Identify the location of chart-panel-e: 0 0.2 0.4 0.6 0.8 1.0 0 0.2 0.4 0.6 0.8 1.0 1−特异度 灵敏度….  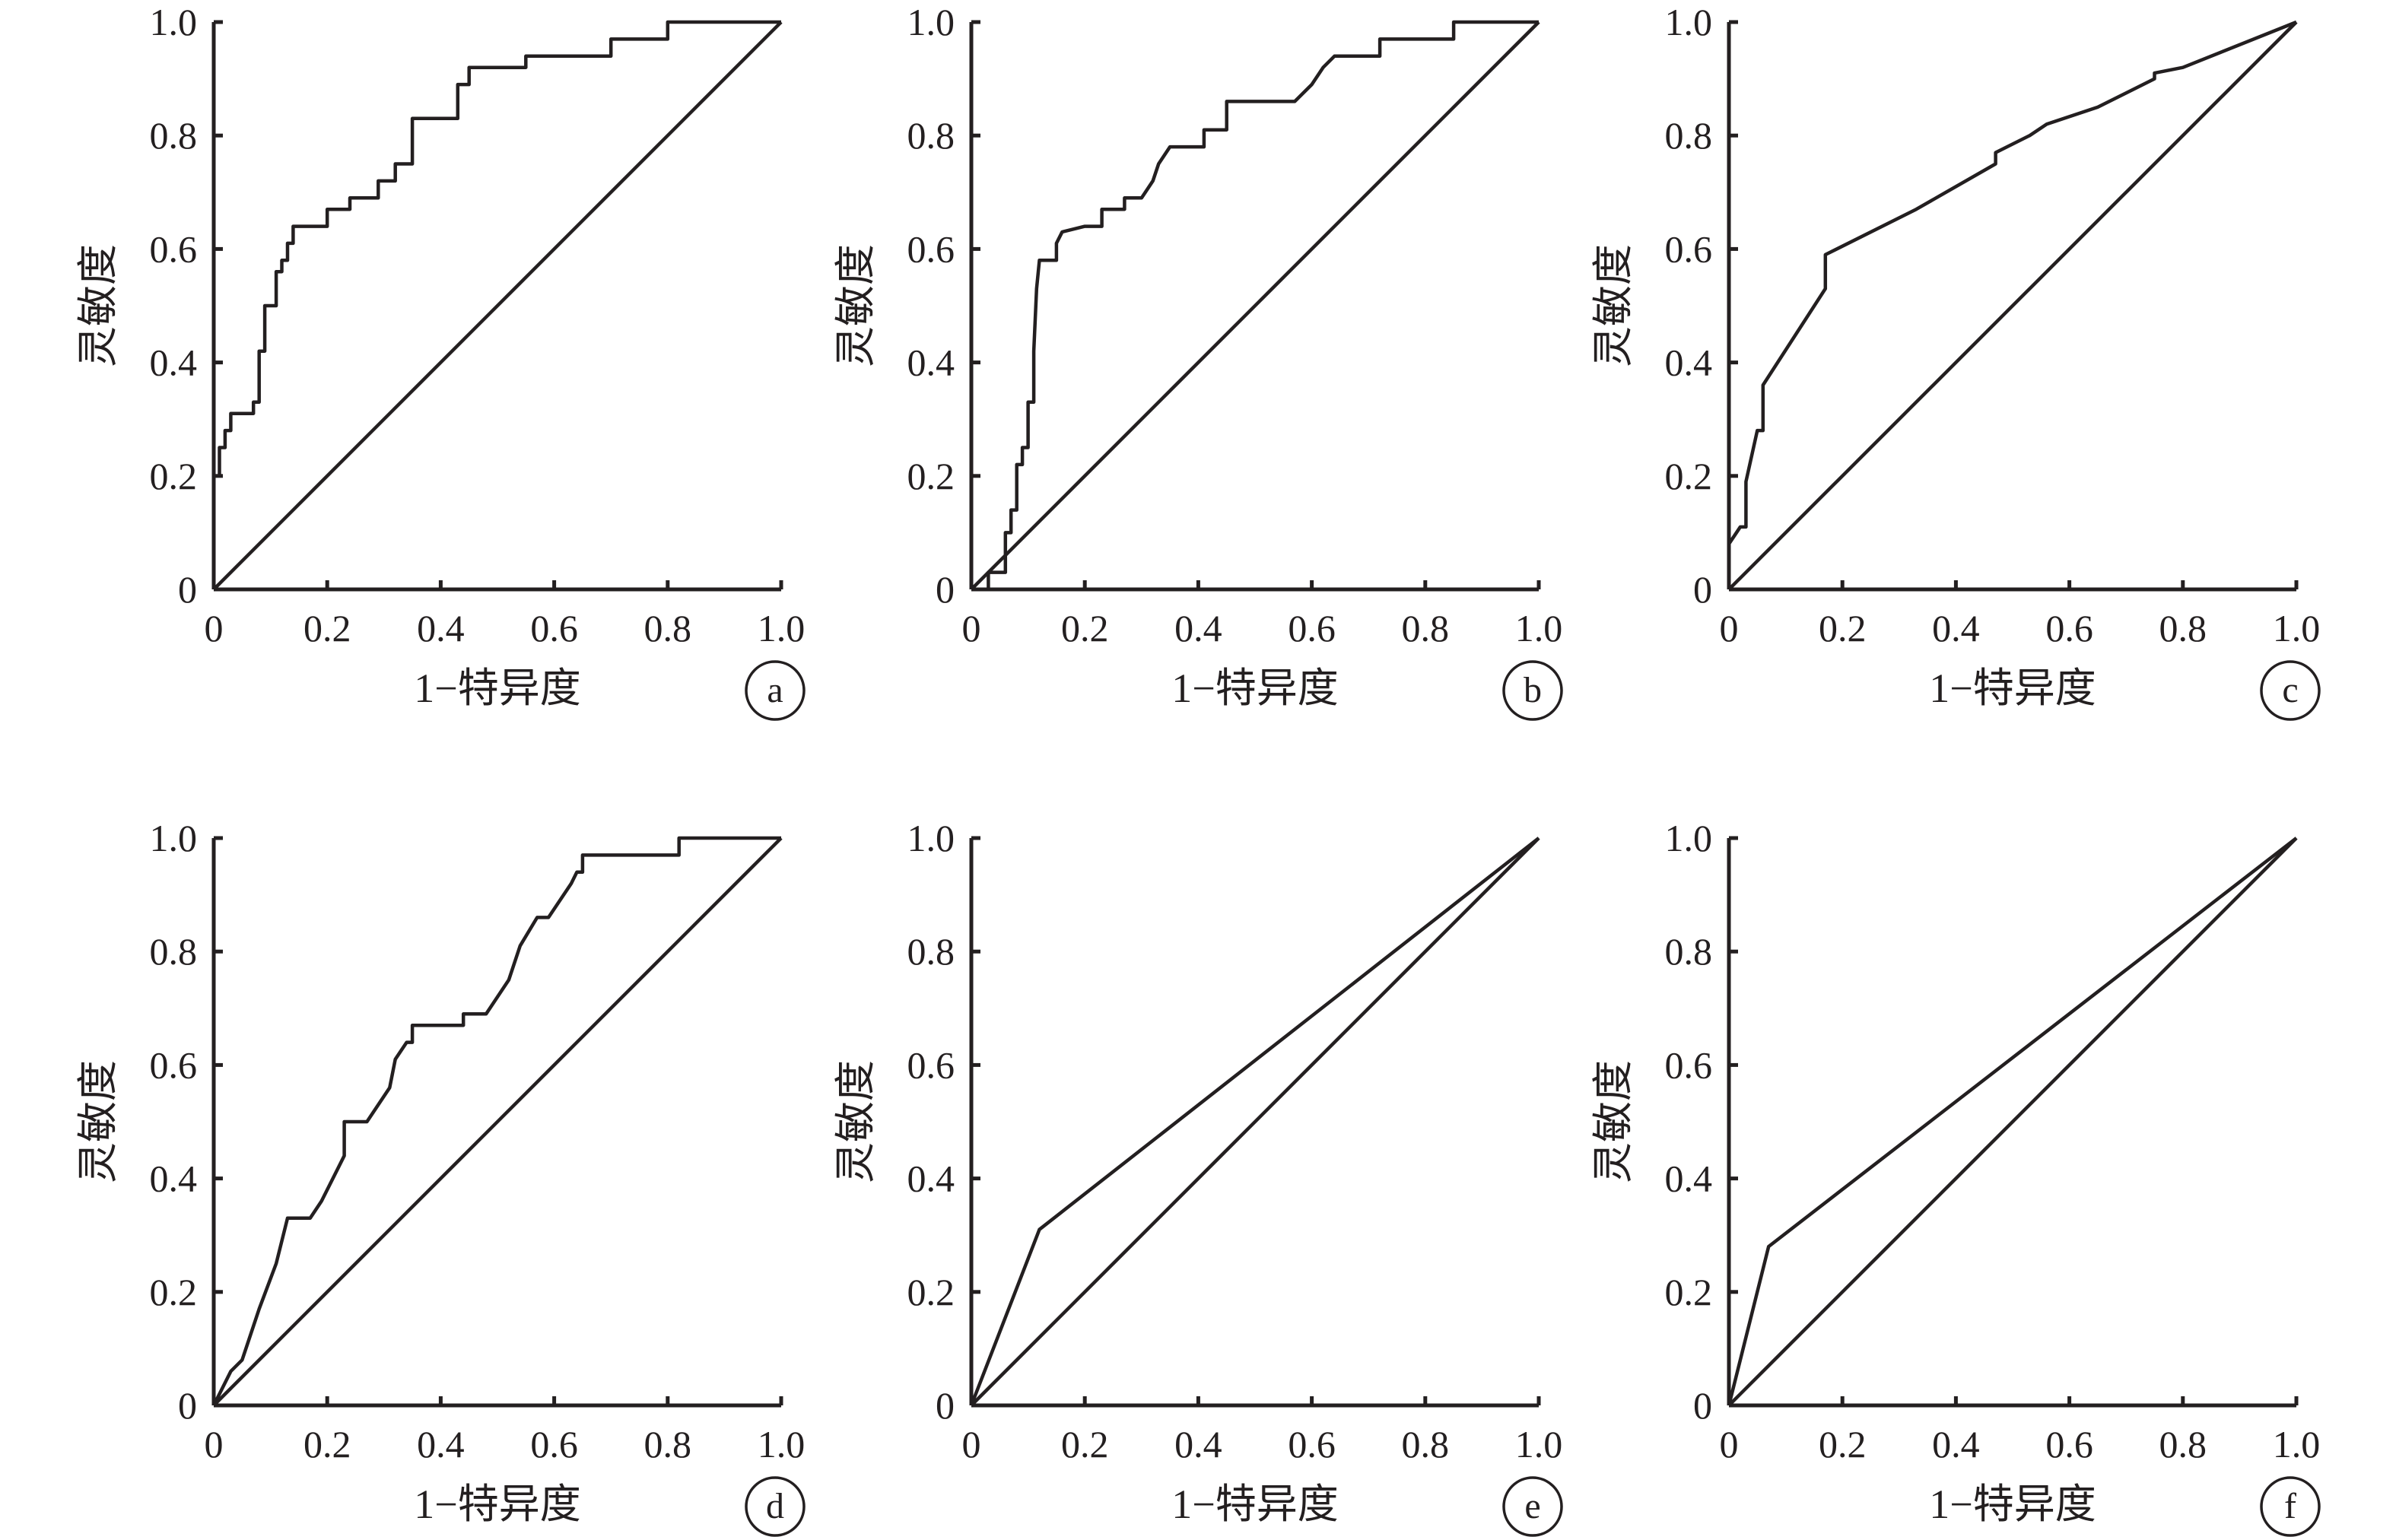
(1198, 1177).